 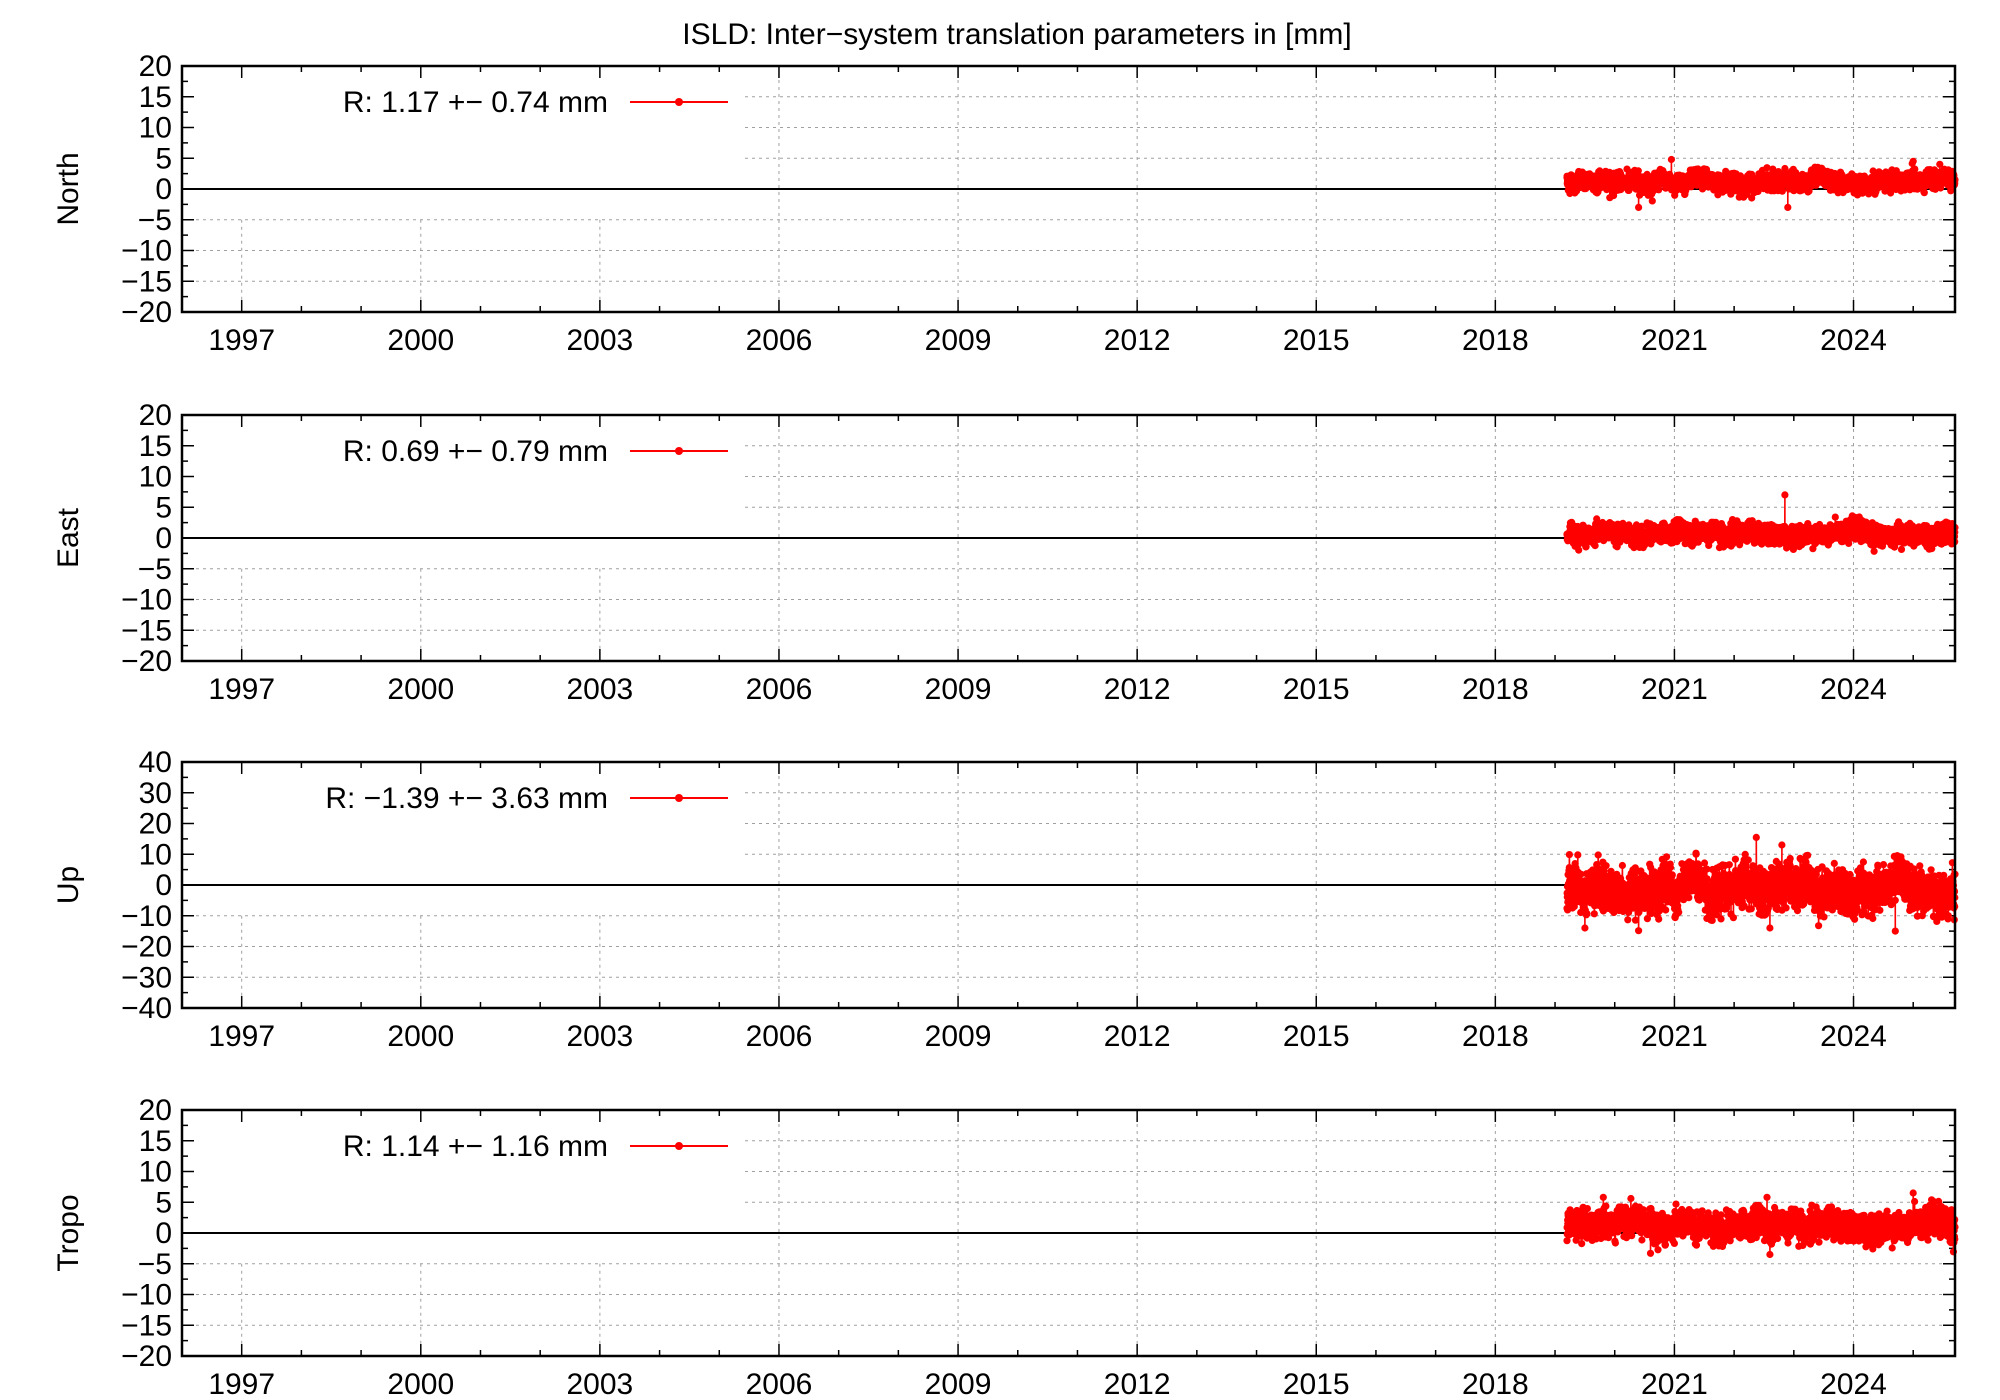 I want to click on y-axis-label: North, so click(x=68, y=188).